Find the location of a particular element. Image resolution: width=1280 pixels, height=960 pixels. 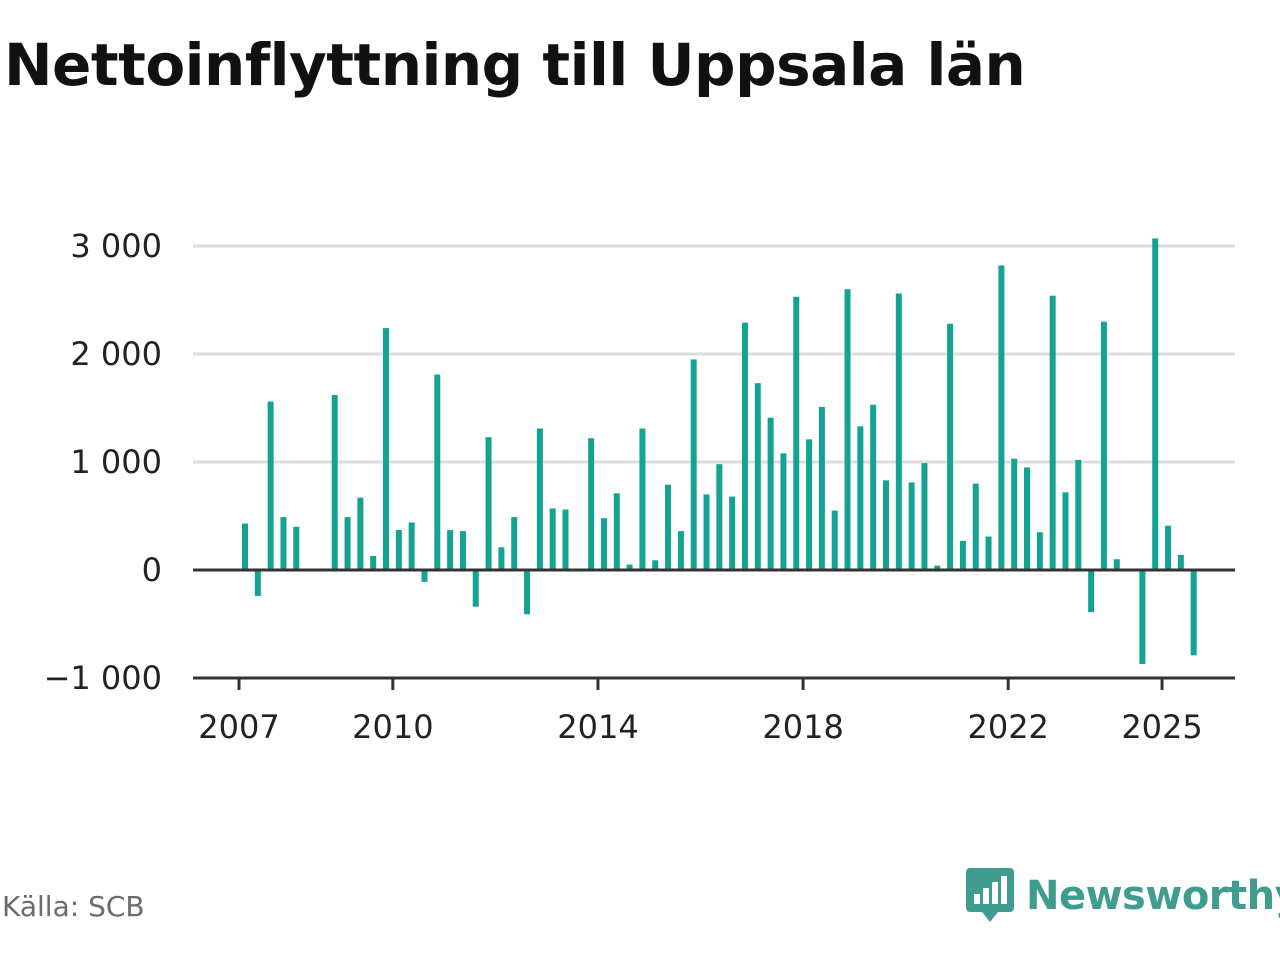

bar-2010-Q3 is located at coordinates (424, 576).